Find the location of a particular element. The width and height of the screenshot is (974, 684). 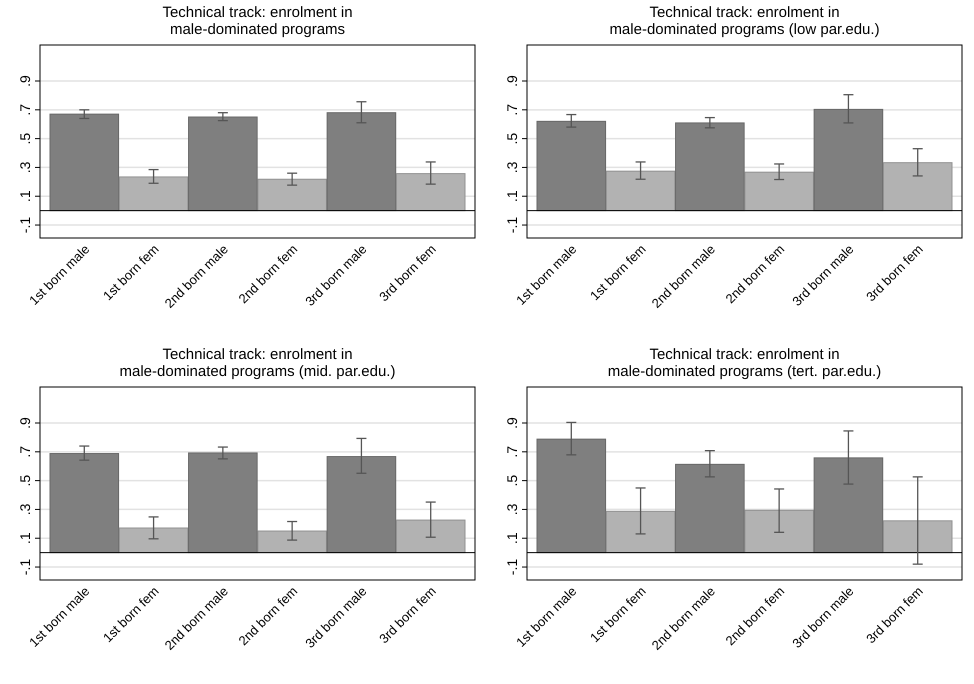

chart-title: Technical track: enrolment in male-dominated programs (low par.edu.) is located at coordinates (744, 21).